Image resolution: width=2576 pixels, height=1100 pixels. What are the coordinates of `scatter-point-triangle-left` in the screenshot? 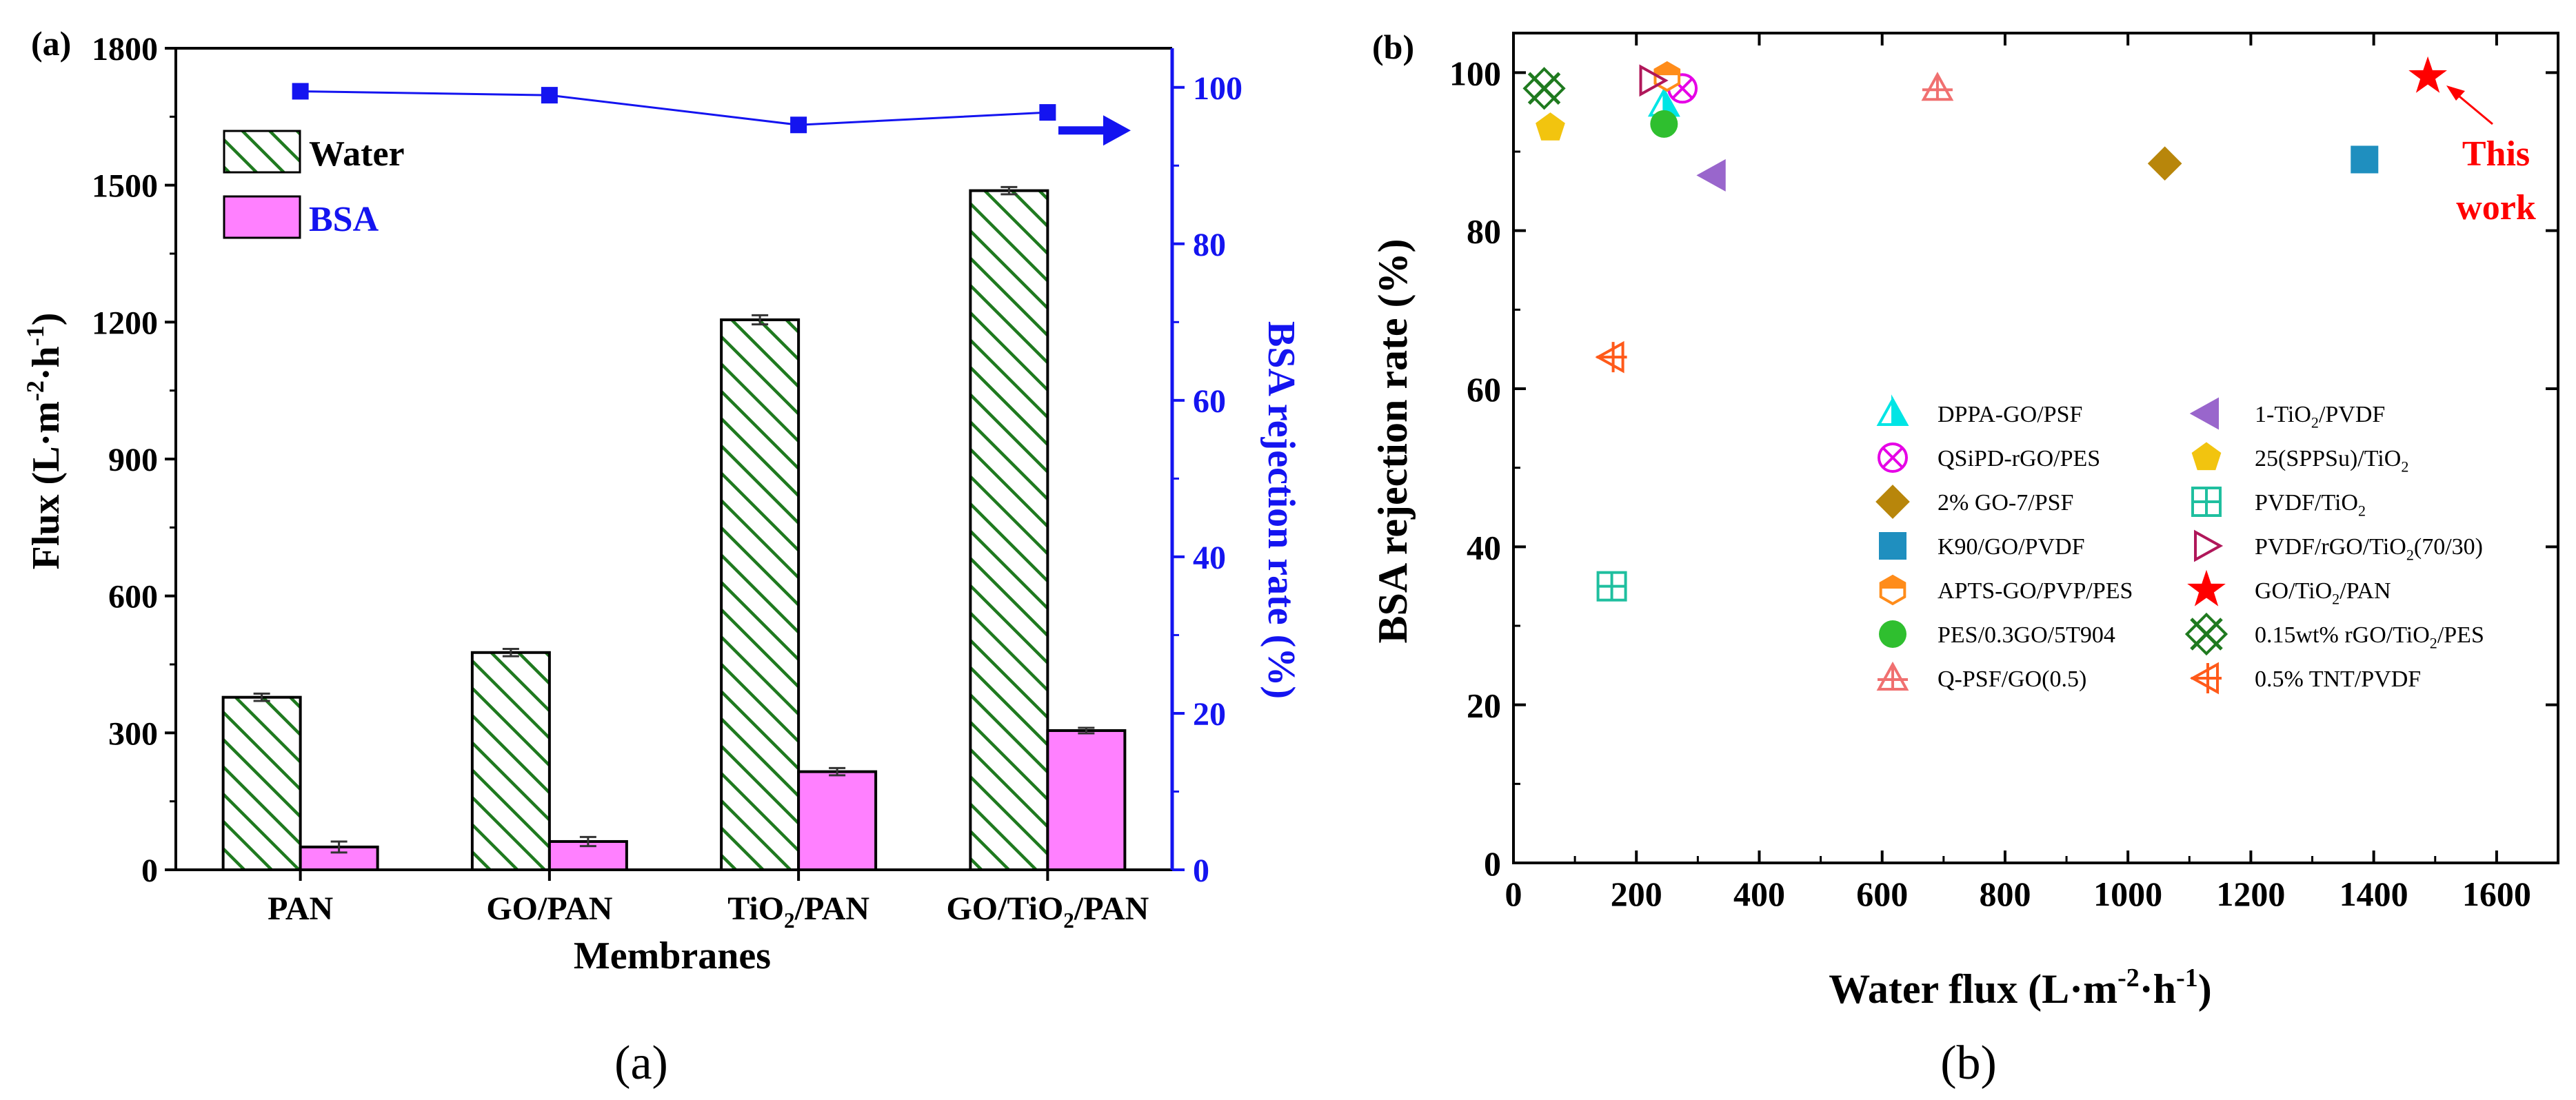 It's located at (1711, 175).